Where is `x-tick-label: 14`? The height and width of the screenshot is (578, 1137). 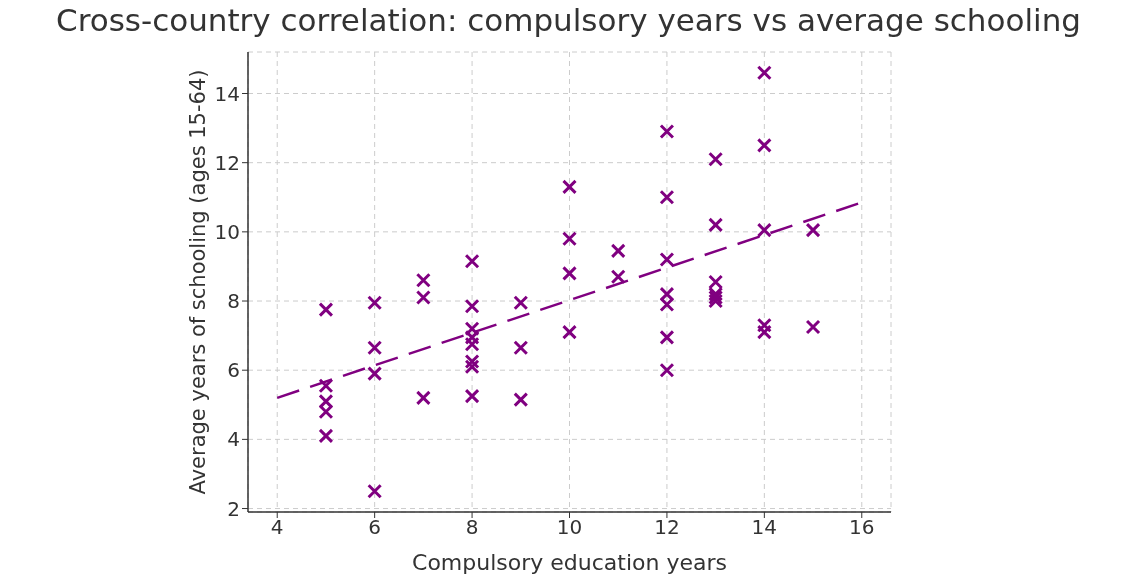
x-tick-label: 14 is located at coordinates (764, 527).